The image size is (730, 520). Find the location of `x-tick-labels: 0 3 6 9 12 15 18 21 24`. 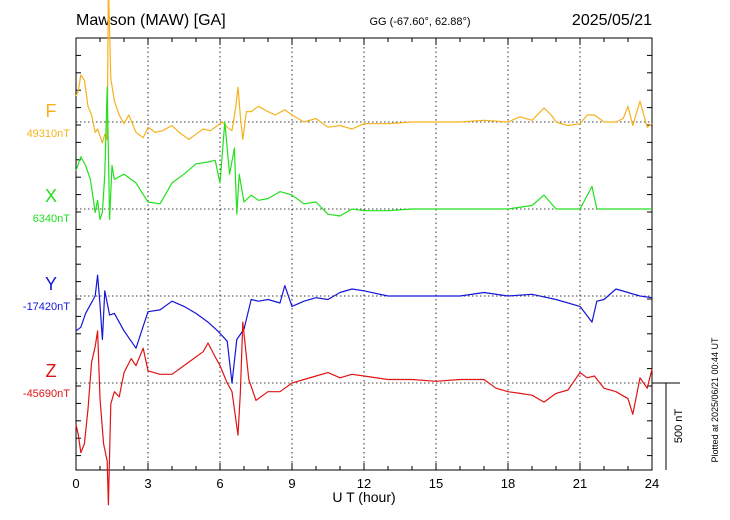

x-tick-labels: 0 3 6 9 12 15 18 21 24 is located at coordinates (365, 483).